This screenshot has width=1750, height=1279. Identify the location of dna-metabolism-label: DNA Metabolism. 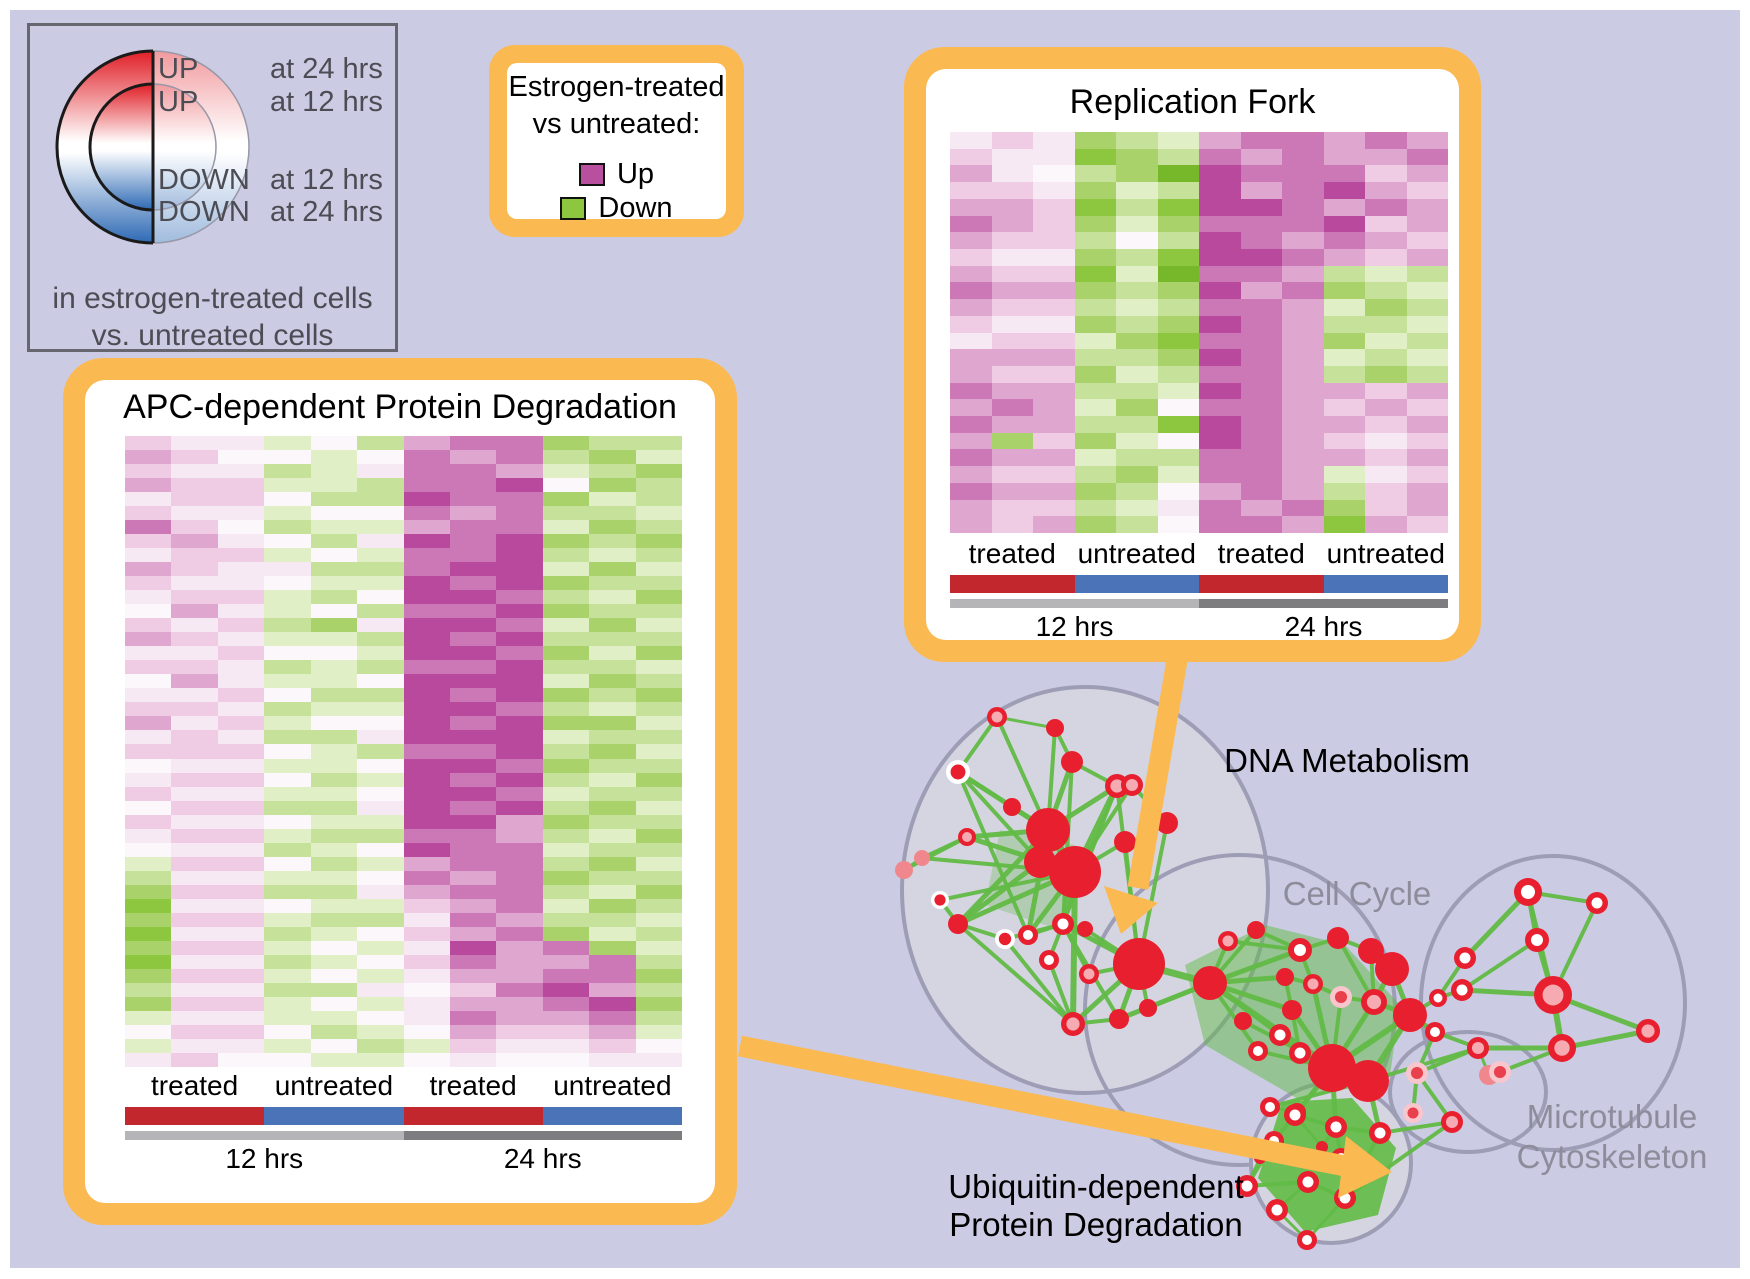
(1347, 760).